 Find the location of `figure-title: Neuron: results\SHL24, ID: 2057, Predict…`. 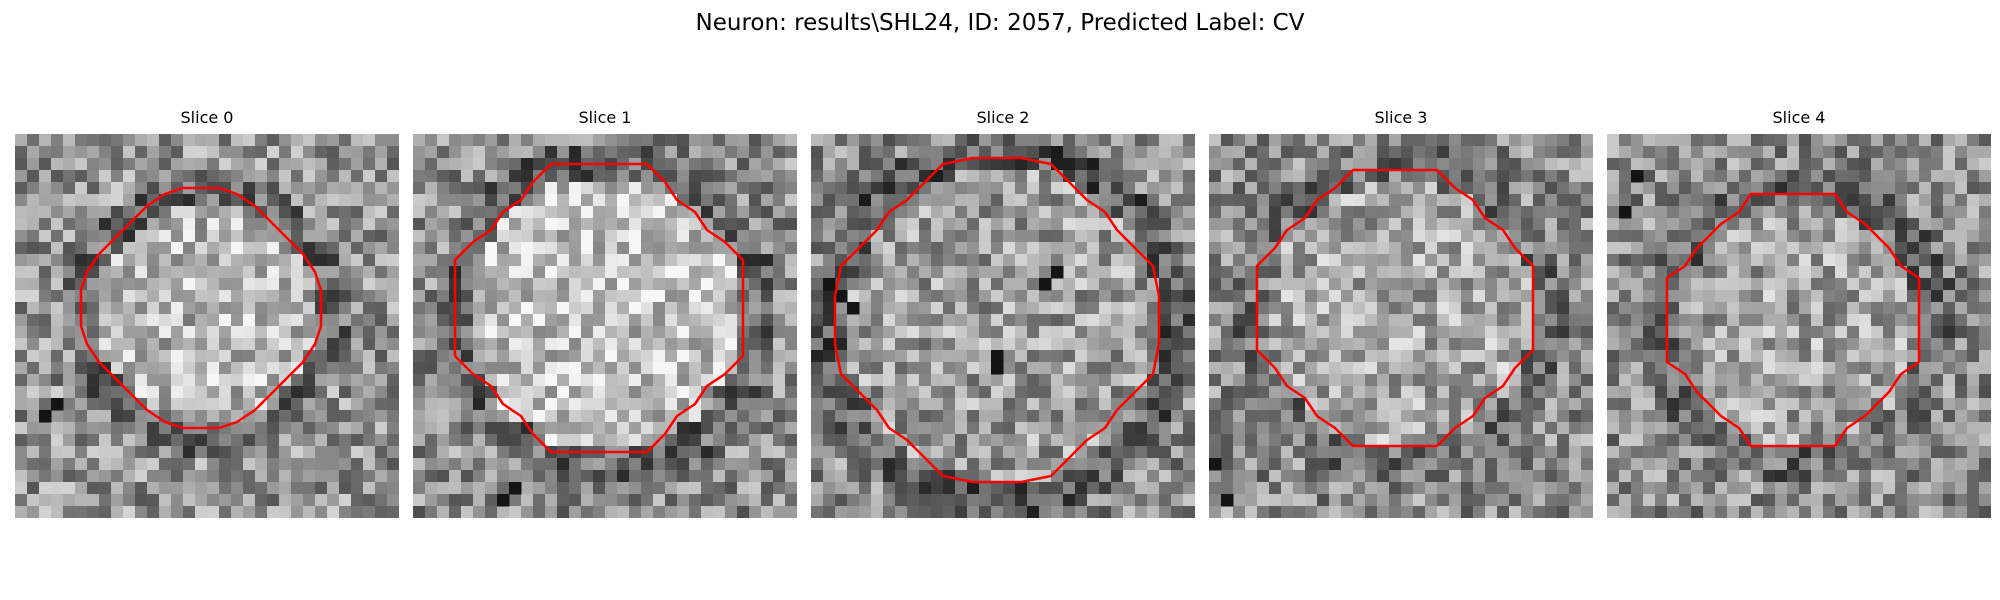

figure-title: Neuron: results\SHL24, ID: 2057, Predict… is located at coordinates (1000, 23).